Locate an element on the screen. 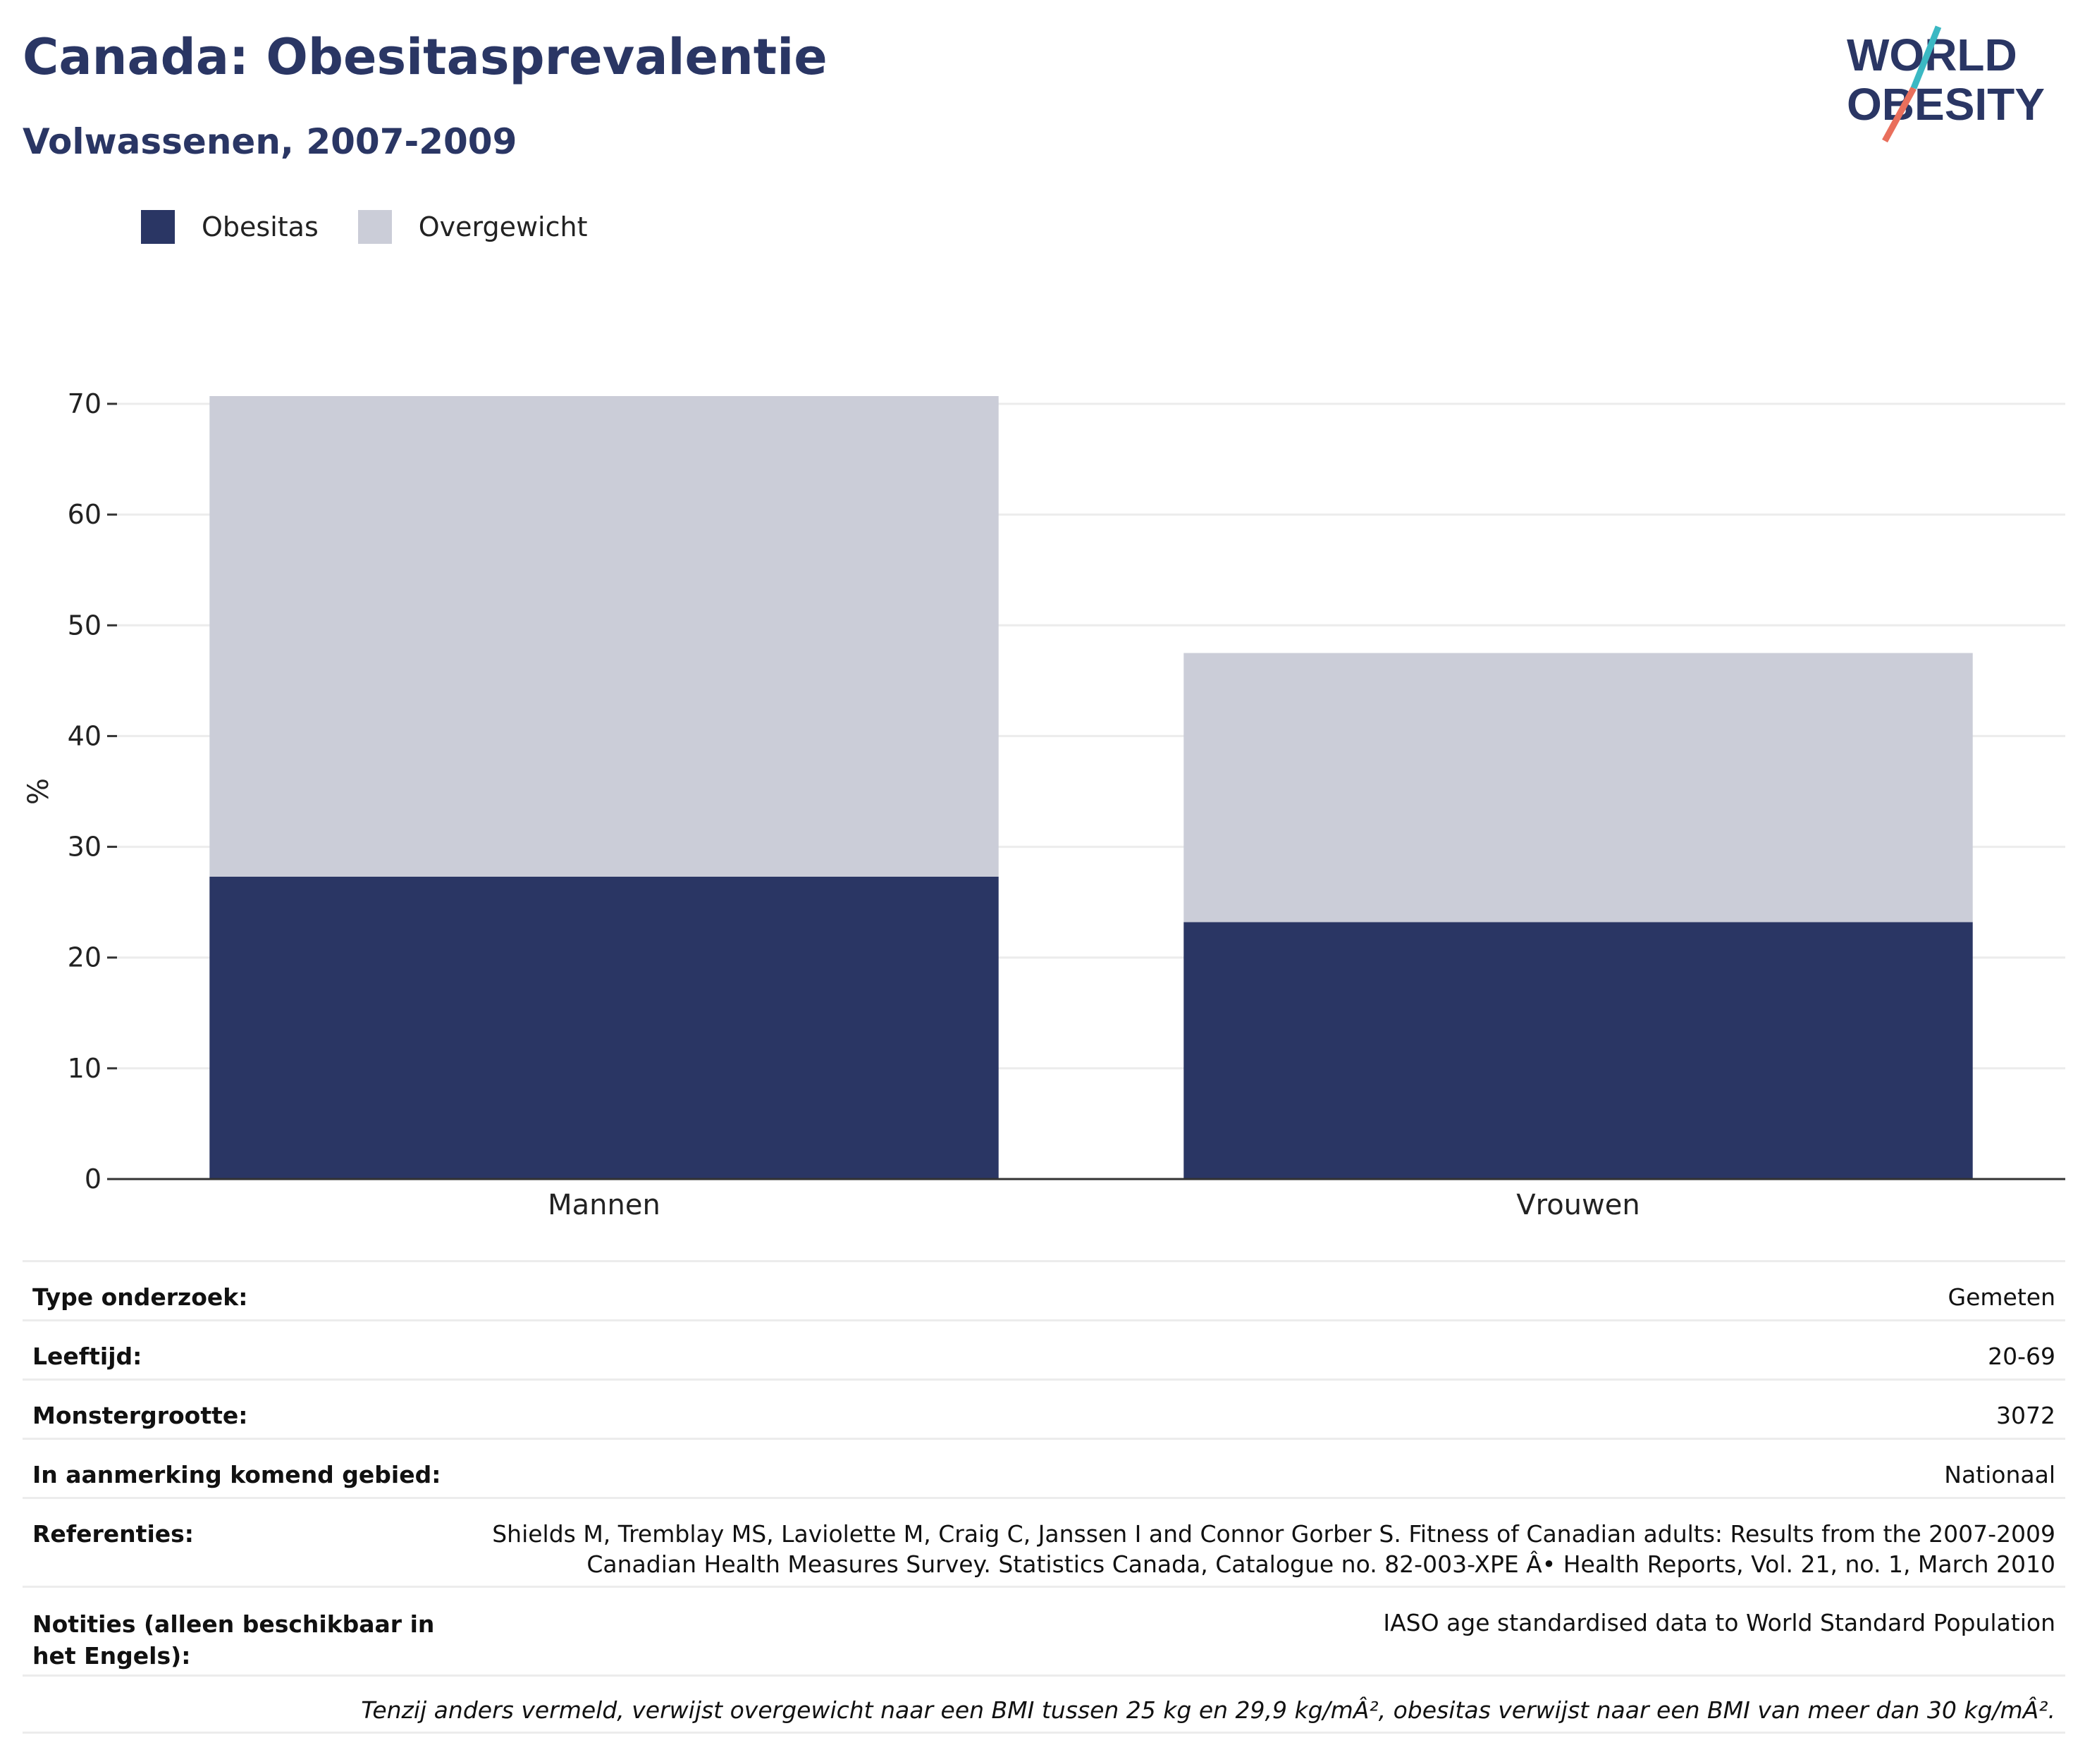 This screenshot has width=2085, height=1764. info-value: 20-69 is located at coordinates (2021, 1356).